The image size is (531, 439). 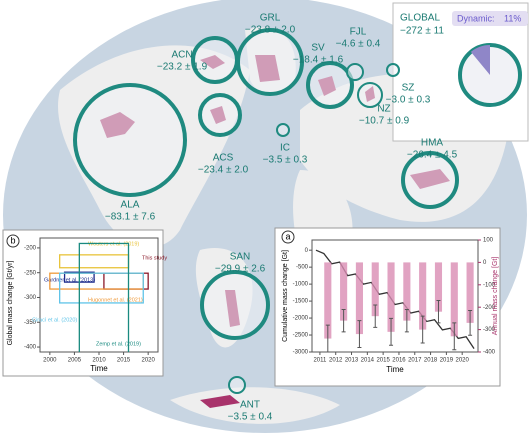 What do you see at coordinates (75, 361) in the screenshot?
I see `x-tick-label: 2005` at bounding box center [75, 361].